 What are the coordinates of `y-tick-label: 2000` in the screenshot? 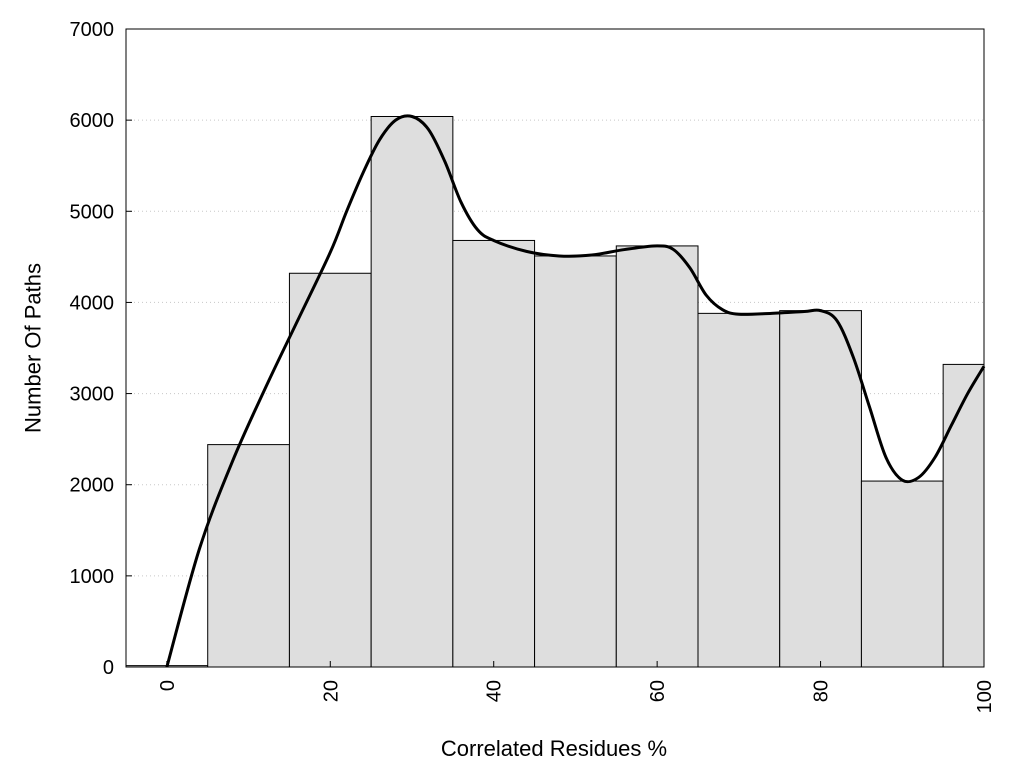 It's located at (92, 486).